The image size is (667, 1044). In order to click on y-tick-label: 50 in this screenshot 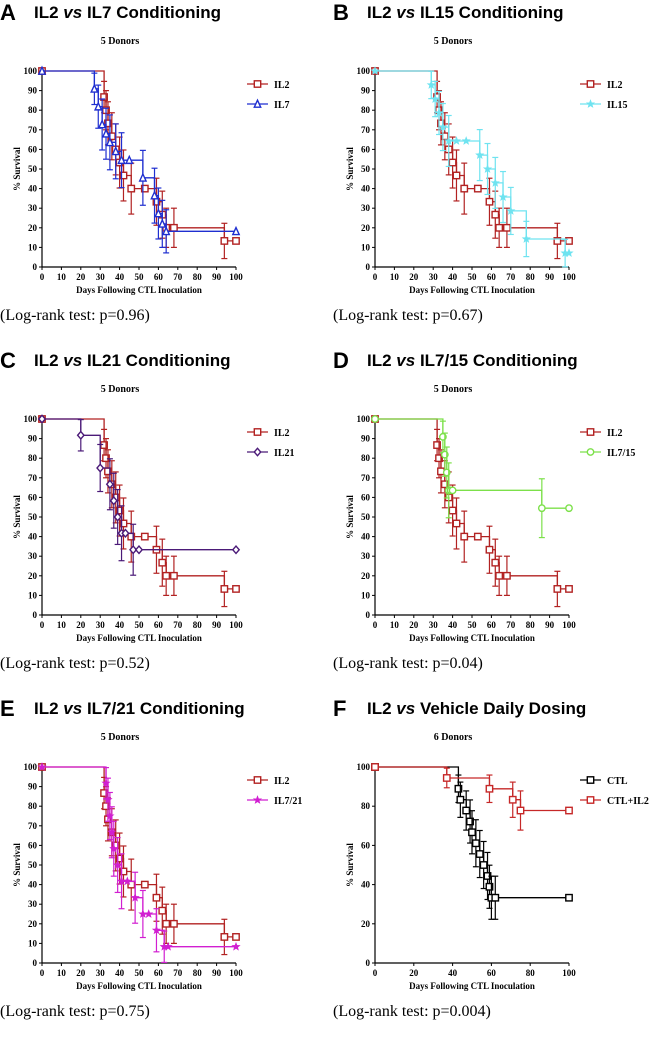, I will do `click(33, 169)`.